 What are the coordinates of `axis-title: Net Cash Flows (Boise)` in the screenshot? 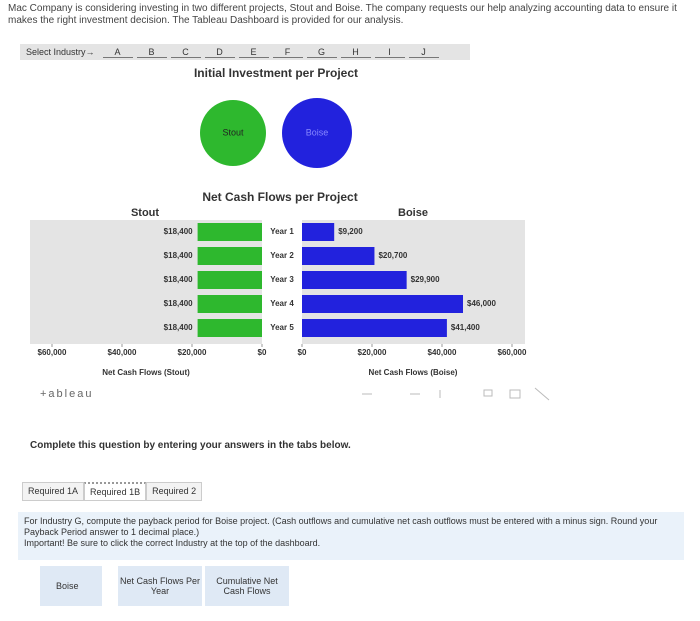 It's located at (413, 372).